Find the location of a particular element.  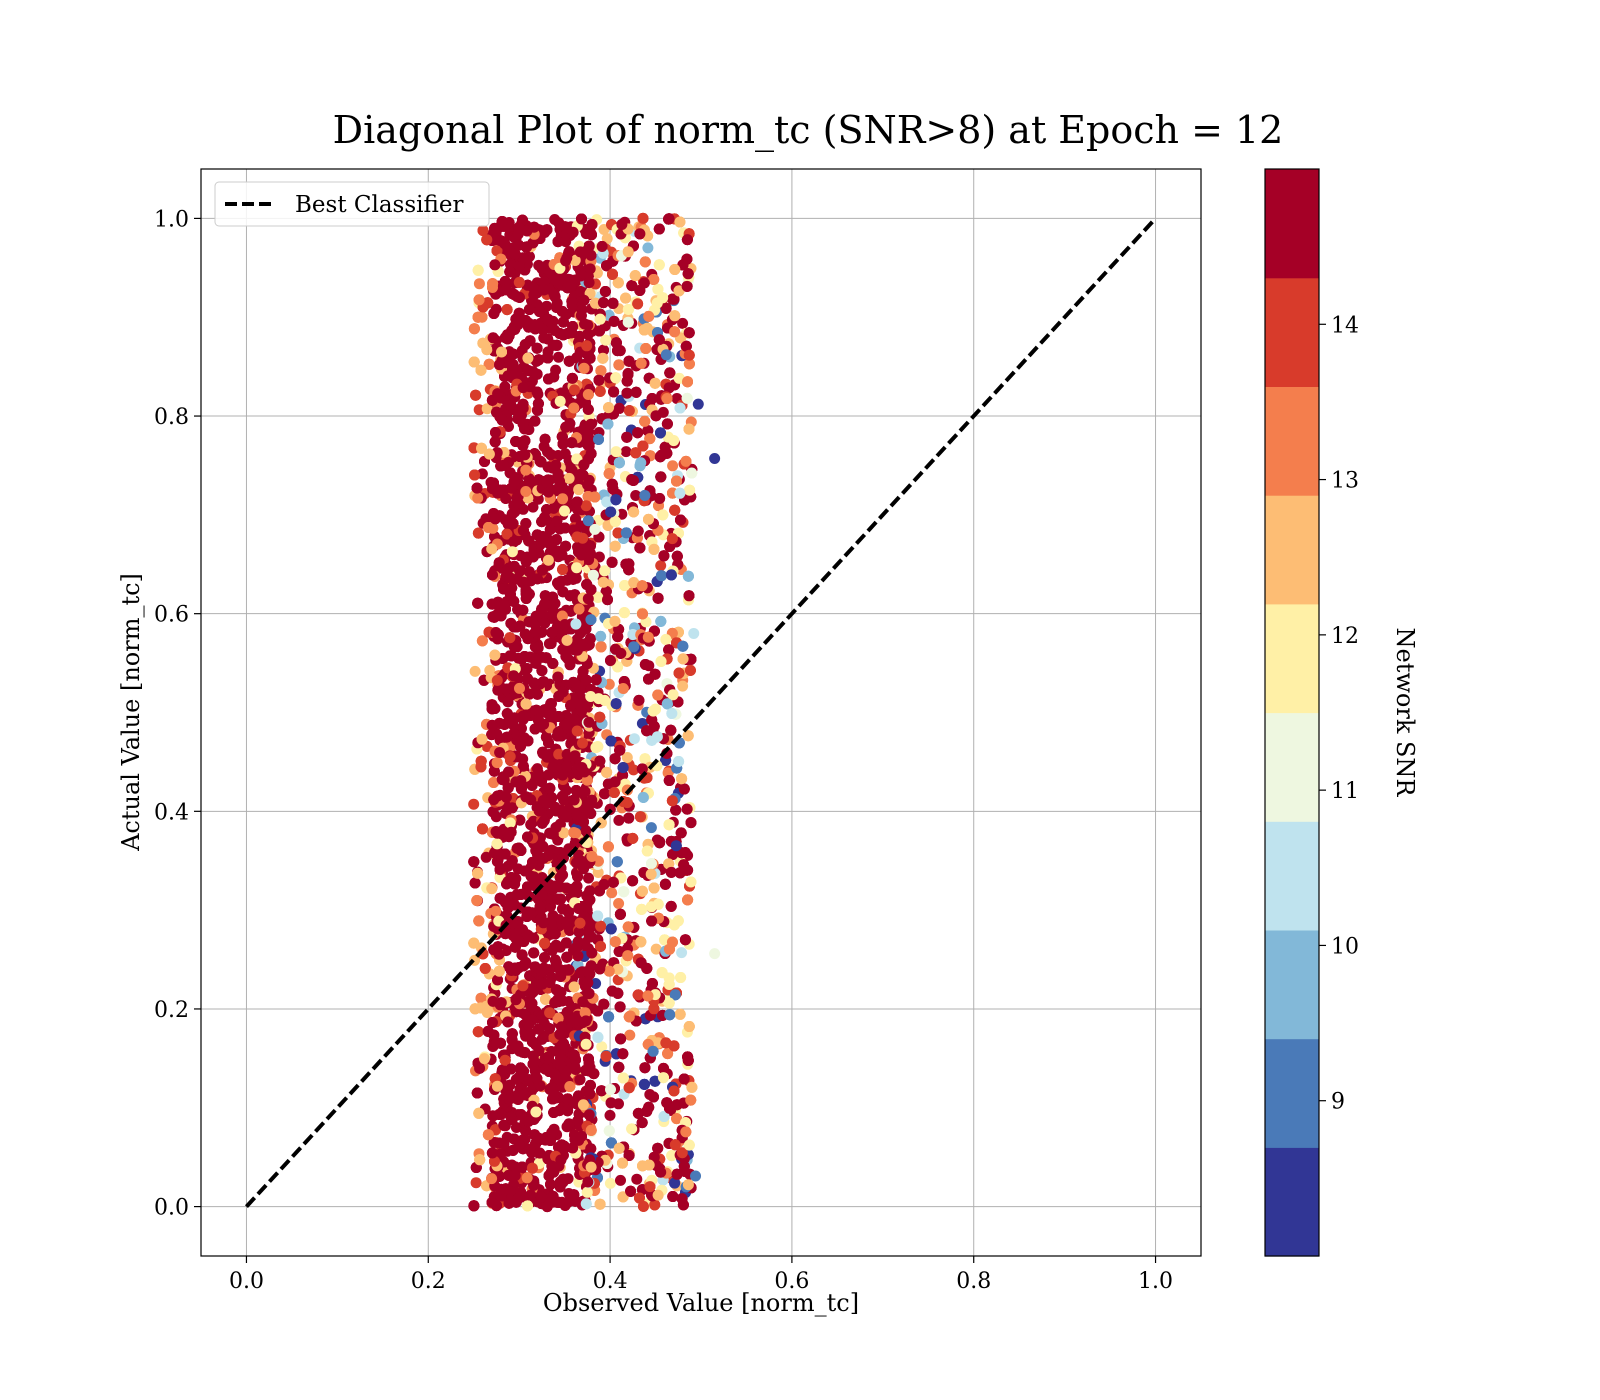

scatter-points is located at coordinates (594, 712).